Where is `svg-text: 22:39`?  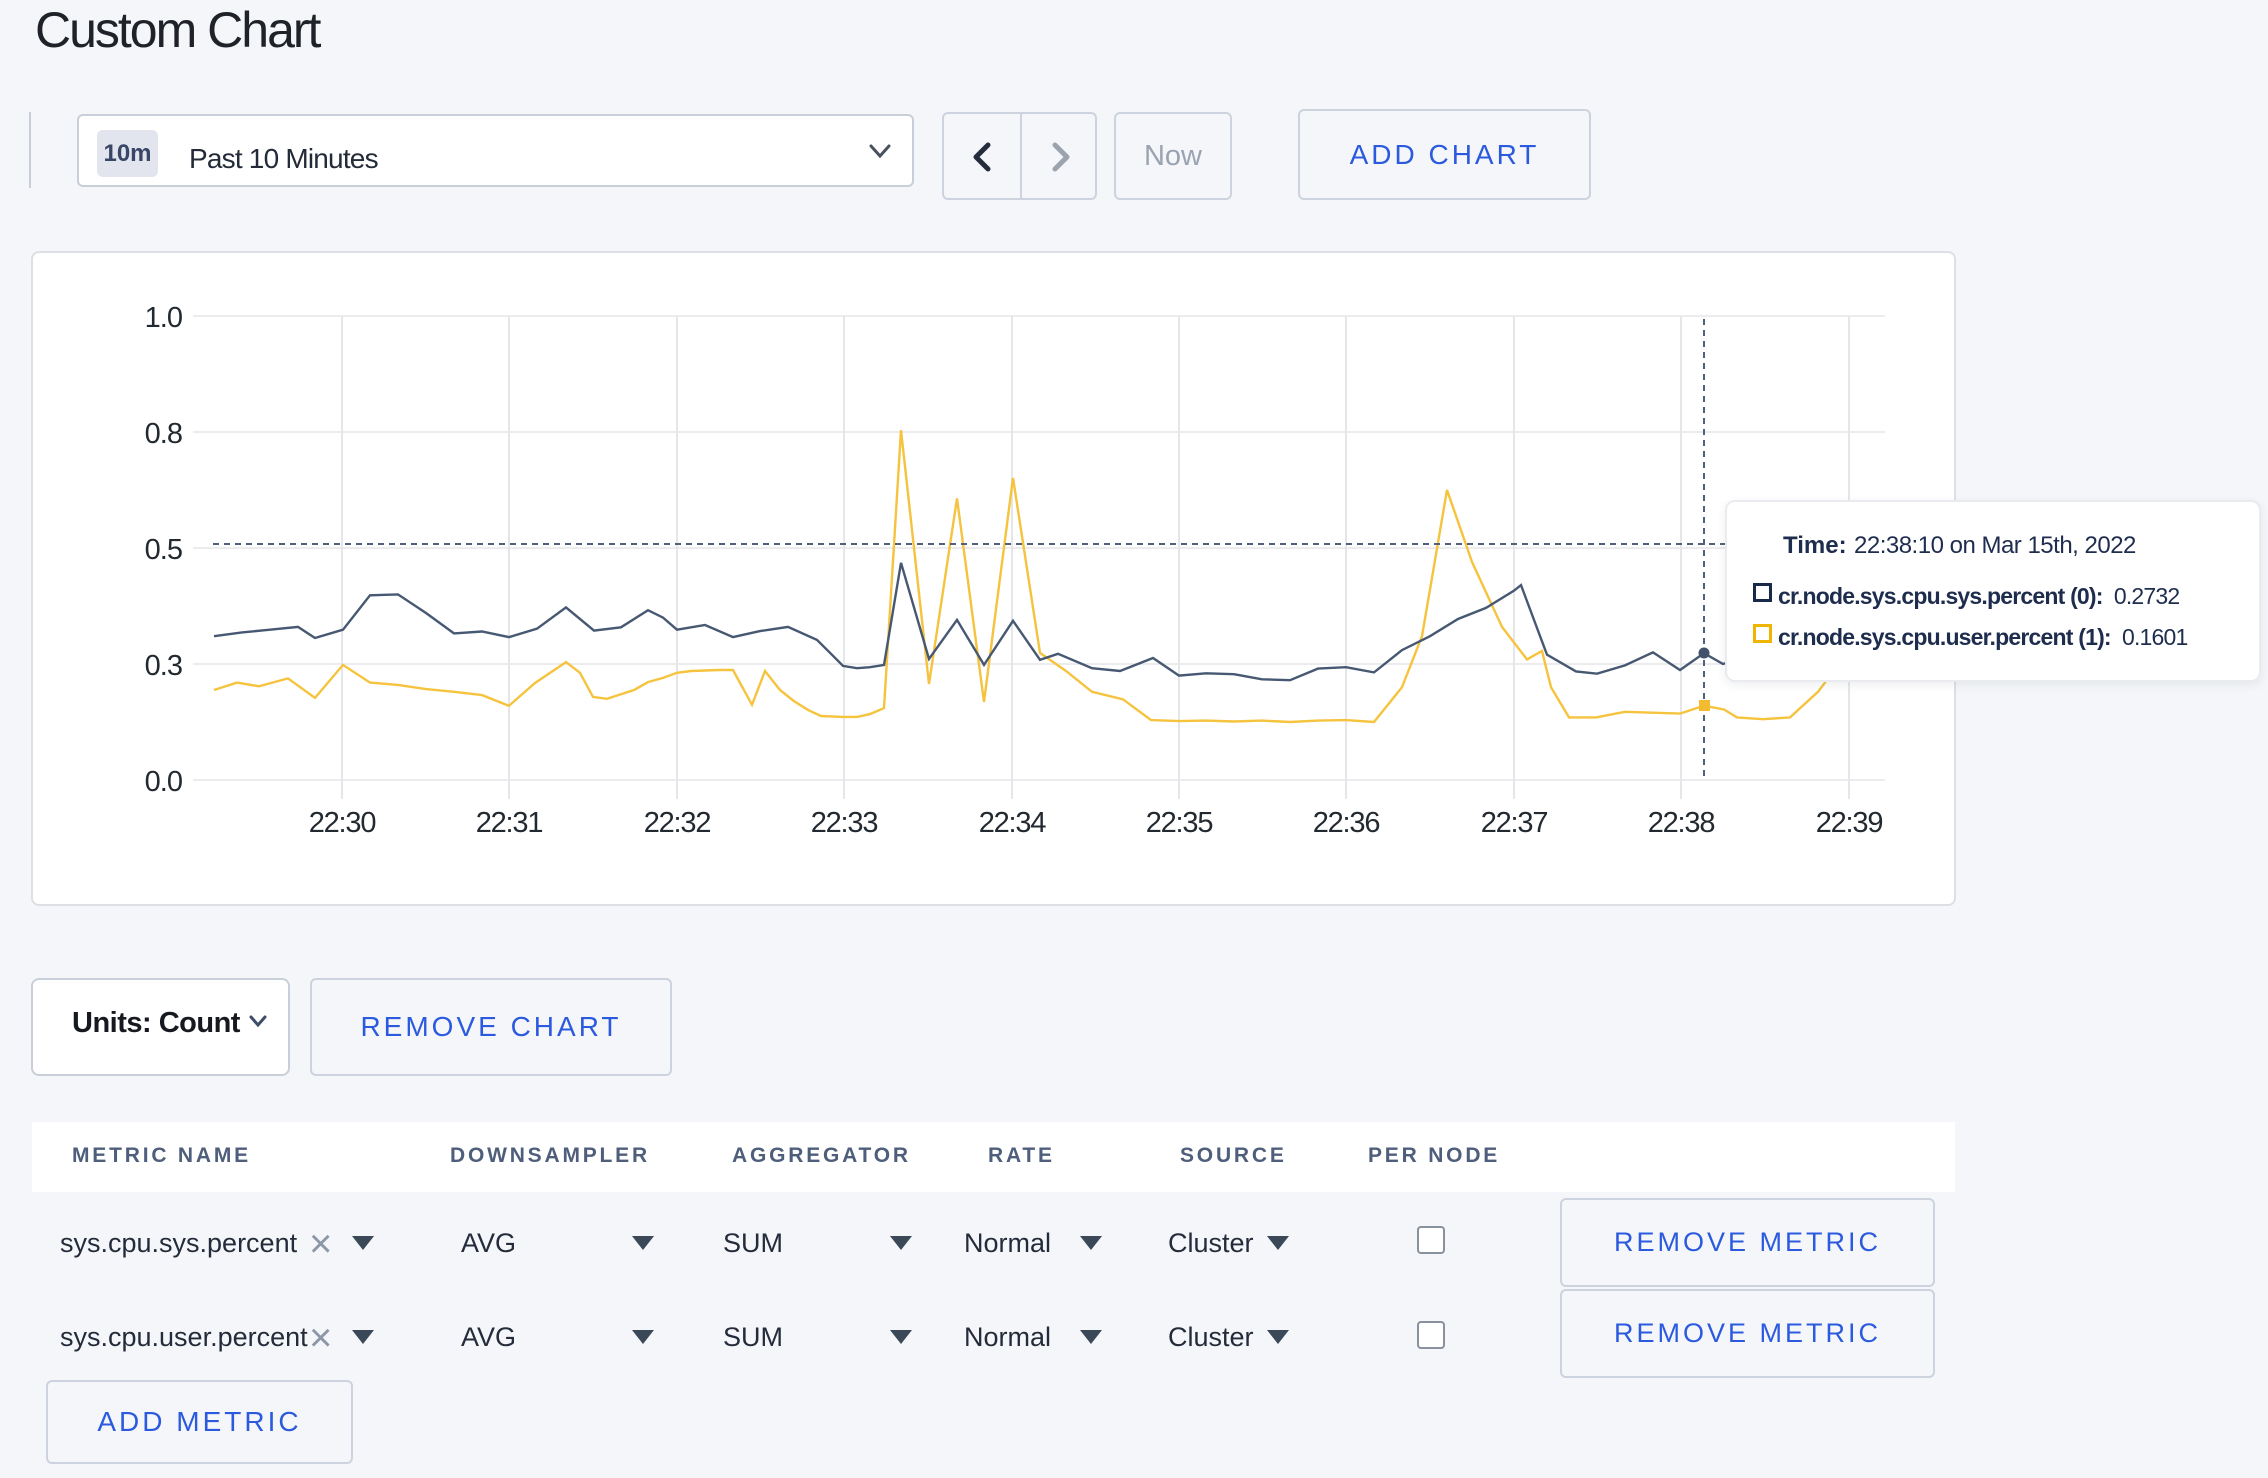 svg-text: 22:39 is located at coordinates (1849, 823).